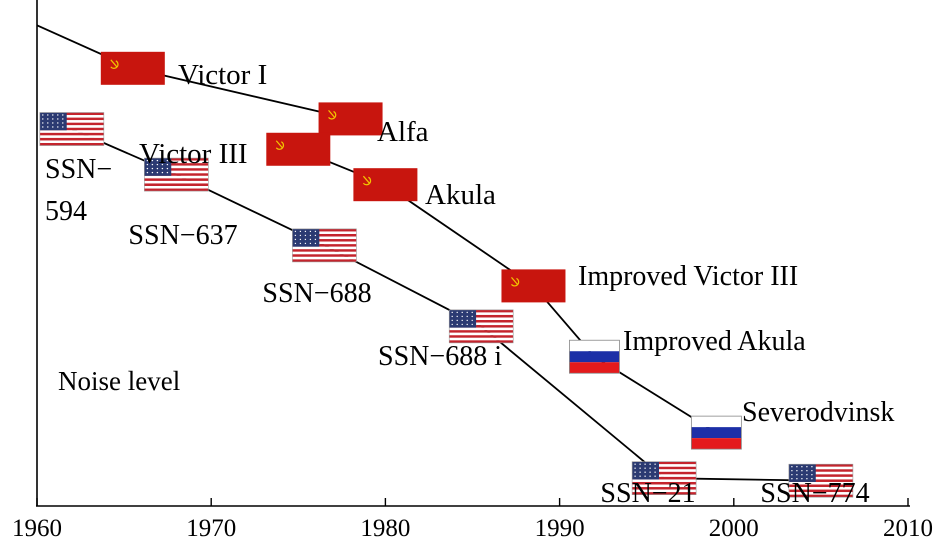  What do you see at coordinates (119, 381) in the screenshot?
I see `noise-level-label: Noise level` at bounding box center [119, 381].